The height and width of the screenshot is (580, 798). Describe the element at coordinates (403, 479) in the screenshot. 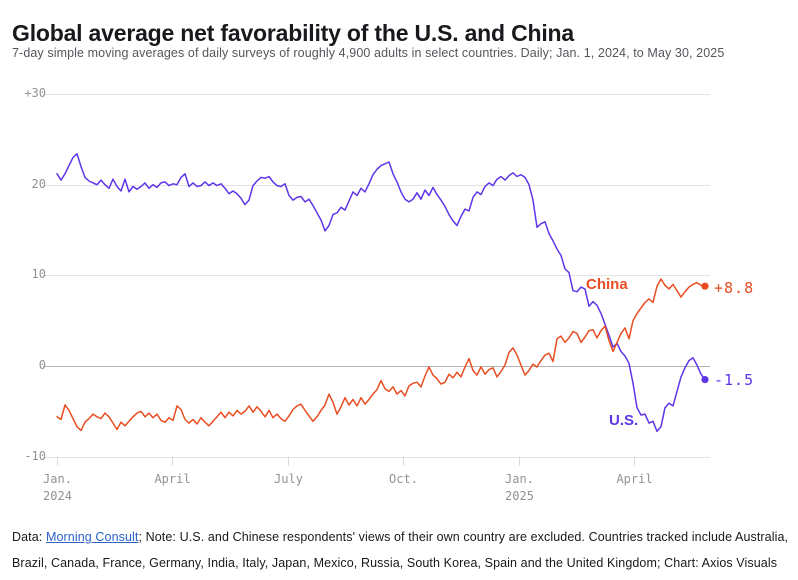

I see `x-tick-label: Oct.` at that location.